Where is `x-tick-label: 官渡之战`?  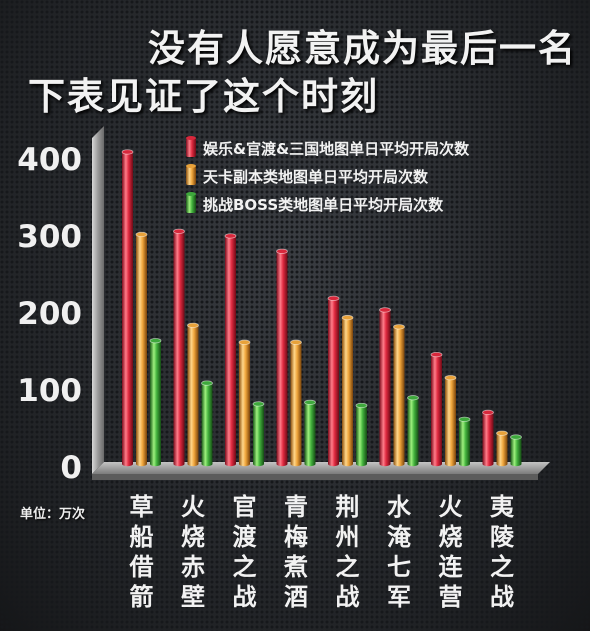 x-tick-label: 官渡之战 is located at coordinates (245, 552).